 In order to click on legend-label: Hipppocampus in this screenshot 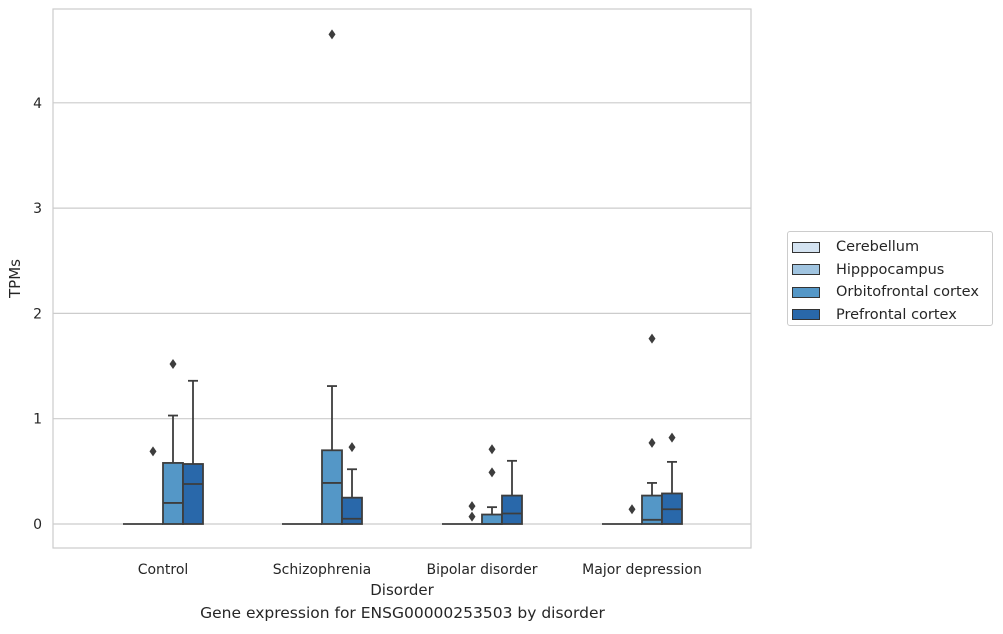, I will do `click(890, 269)`.